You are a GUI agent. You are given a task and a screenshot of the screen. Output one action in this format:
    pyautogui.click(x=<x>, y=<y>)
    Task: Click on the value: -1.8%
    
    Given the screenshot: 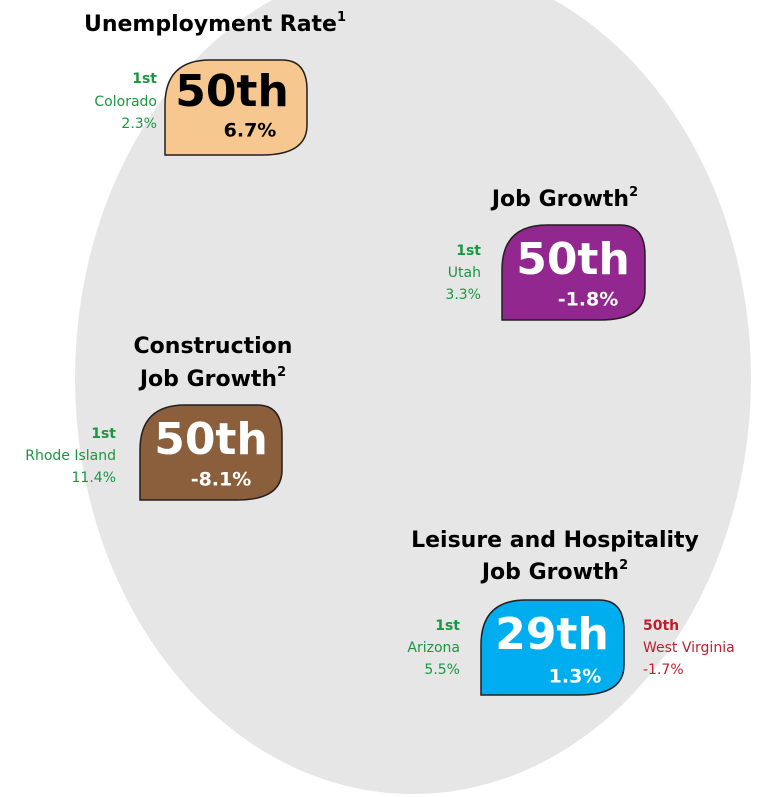 What is the action you would take?
    pyautogui.click(x=588, y=300)
    